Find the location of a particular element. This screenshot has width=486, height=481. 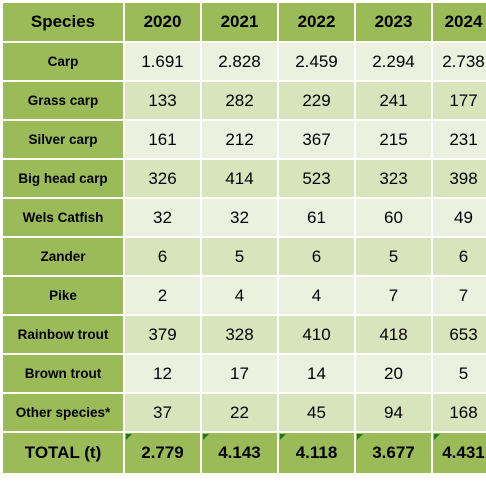

value-cell: 17 is located at coordinates (239, 373).